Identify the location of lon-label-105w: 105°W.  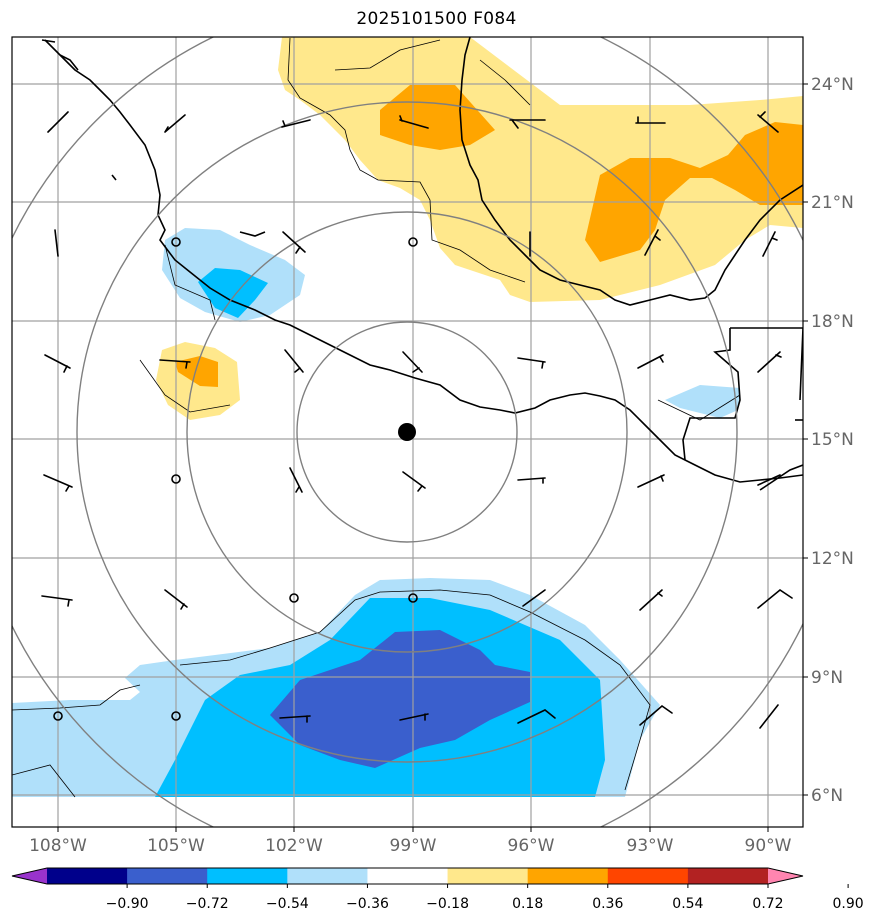
(176, 846).